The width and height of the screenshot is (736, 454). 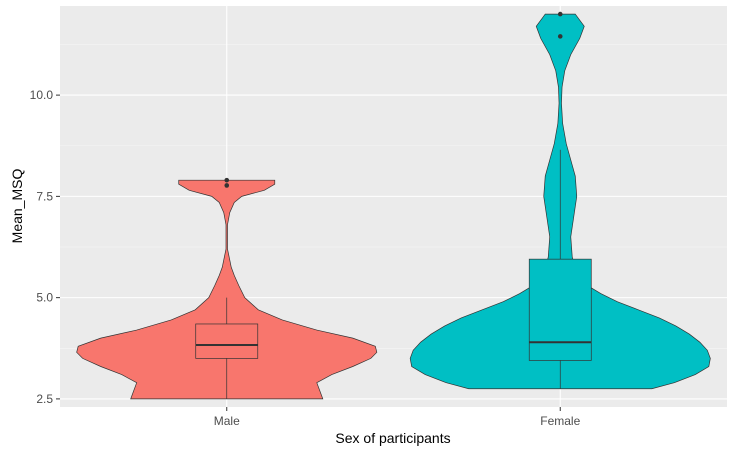 What do you see at coordinates (392, 438) in the screenshot?
I see `x-axis-title: Sex of participants` at bounding box center [392, 438].